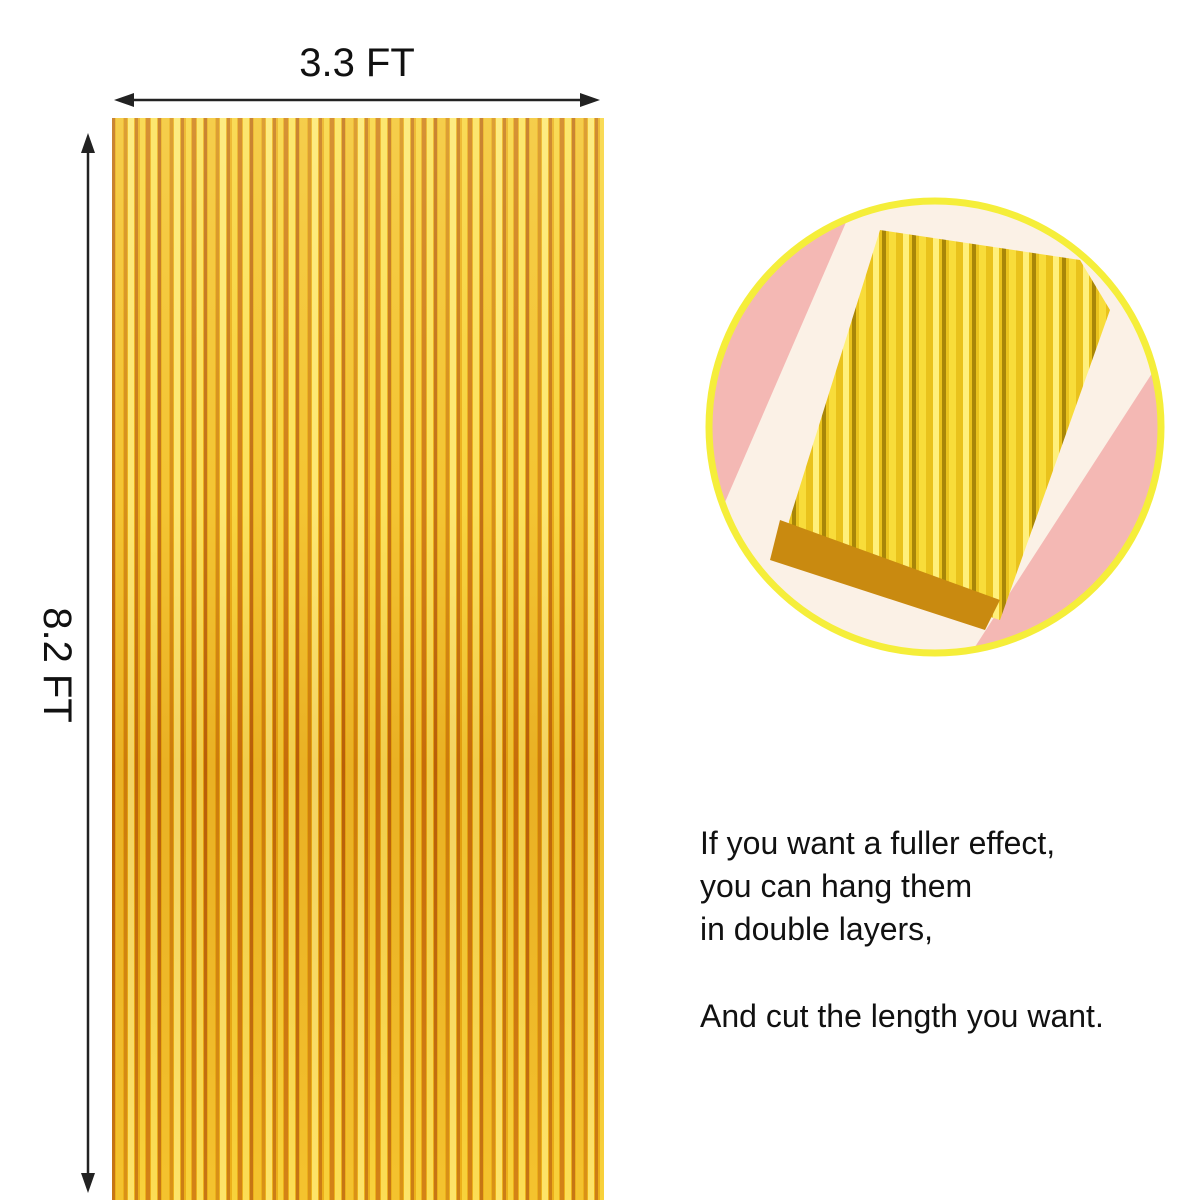 This screenshot has width=1200, height=1200. Describe the element at coordinates (88, 663) in the screenshot. I see `height-arrow` at that location.